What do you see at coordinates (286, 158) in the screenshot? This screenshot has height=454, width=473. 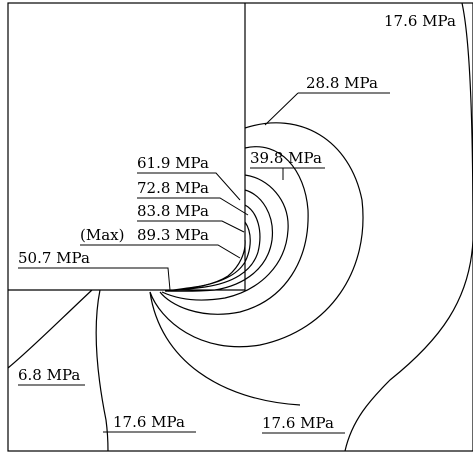 I see `label-39-8: 39.8 MPa` at bounding box center [286, 158].